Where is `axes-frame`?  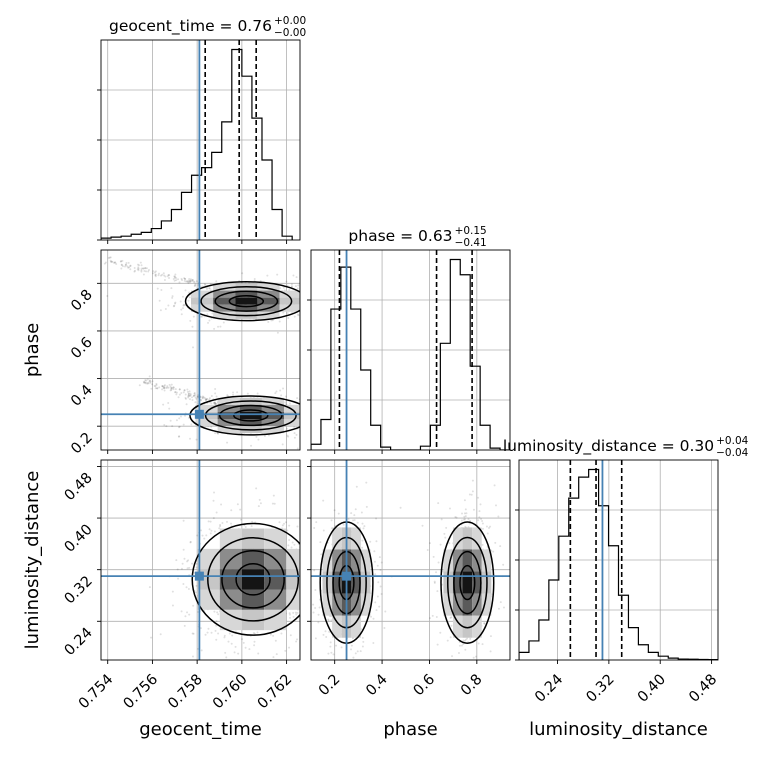
axes-frame is located at coordinates (200, 560).